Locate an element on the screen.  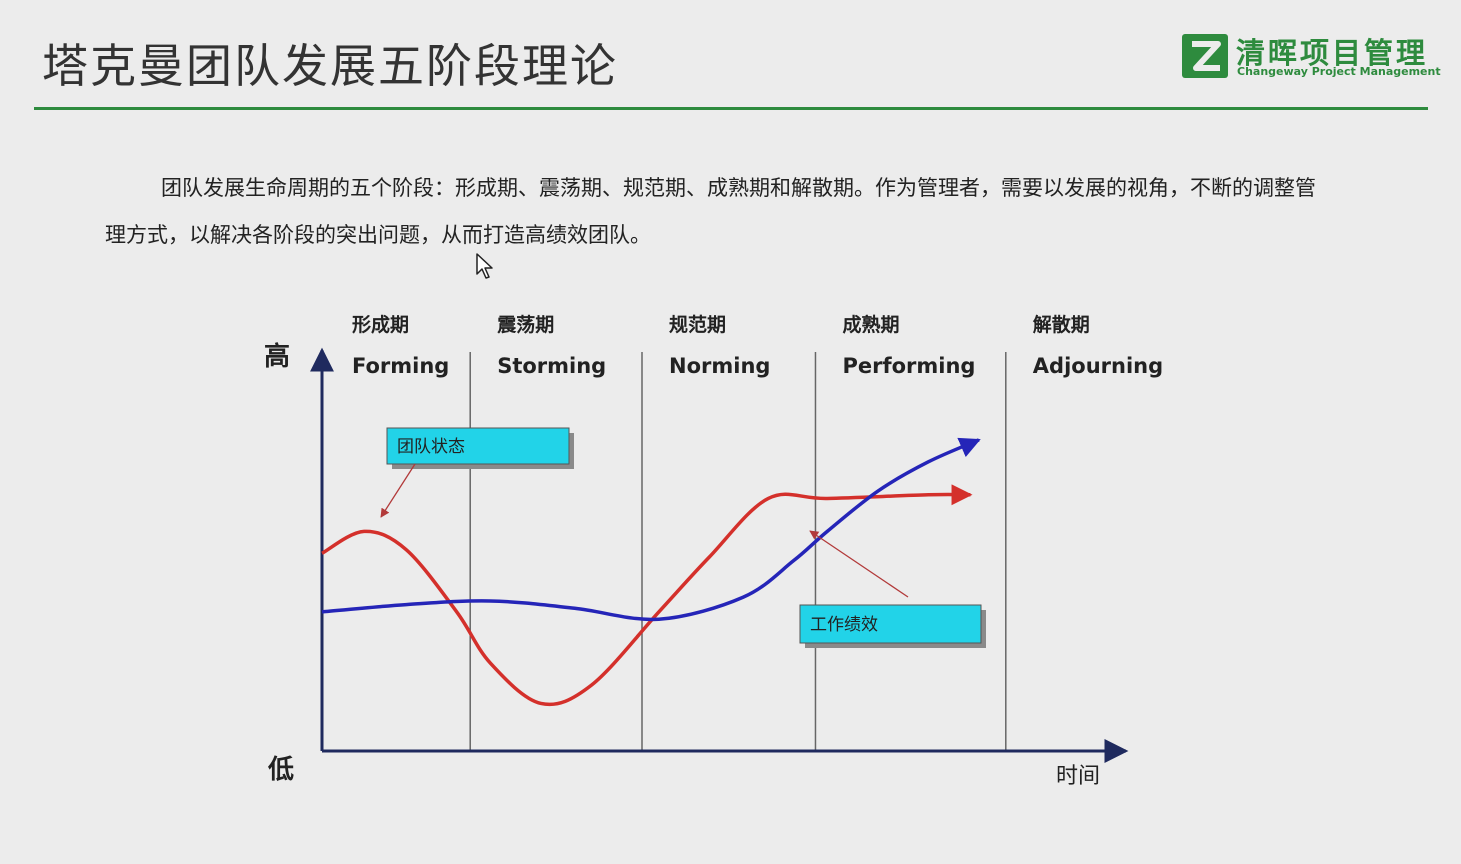
series-team-state-line is located at coordinates (647, 595).